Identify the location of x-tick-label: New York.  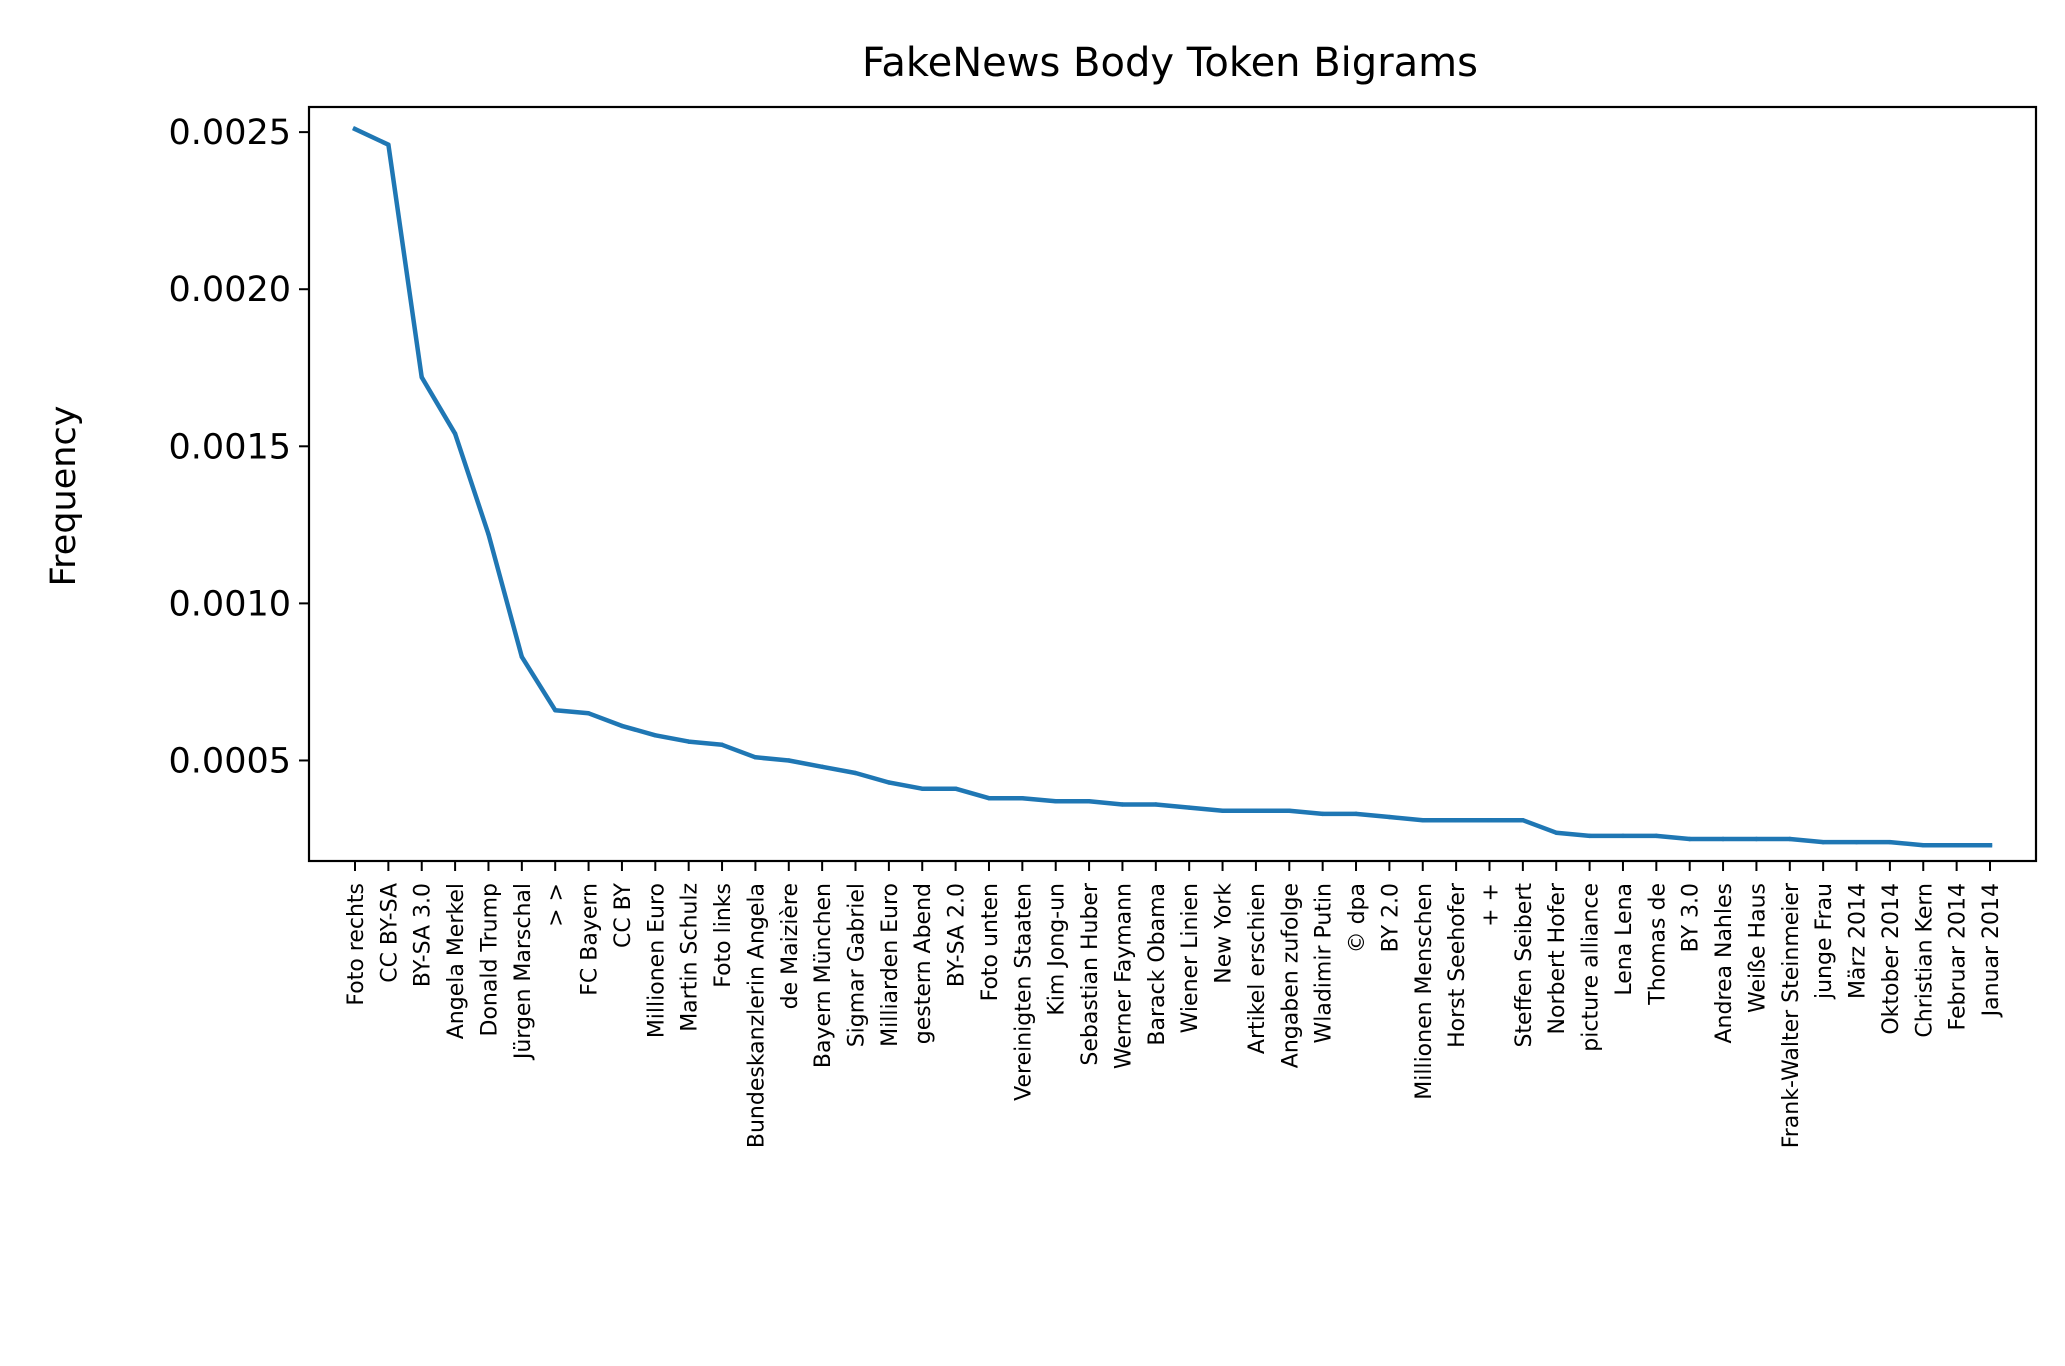
(1224, 933).